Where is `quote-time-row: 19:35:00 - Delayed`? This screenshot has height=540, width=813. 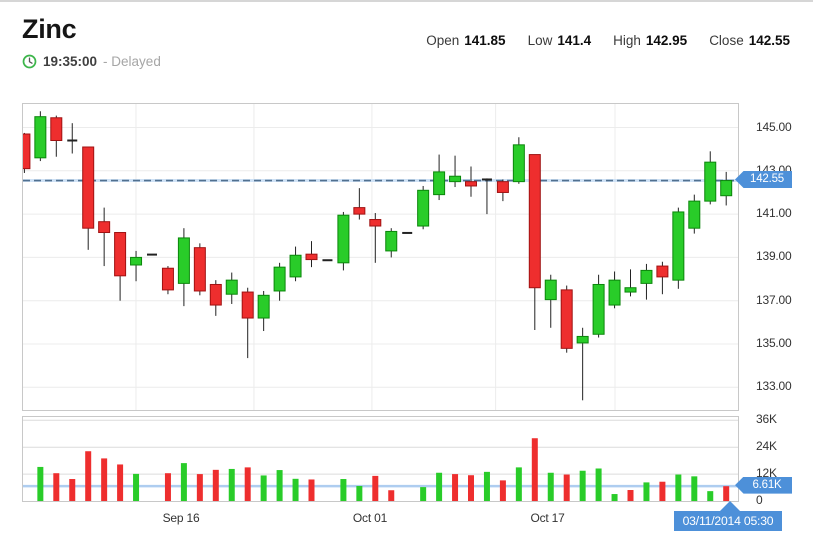
quote-time-row: 19:35:00 - Delayed is located at coordinates (91, 61).